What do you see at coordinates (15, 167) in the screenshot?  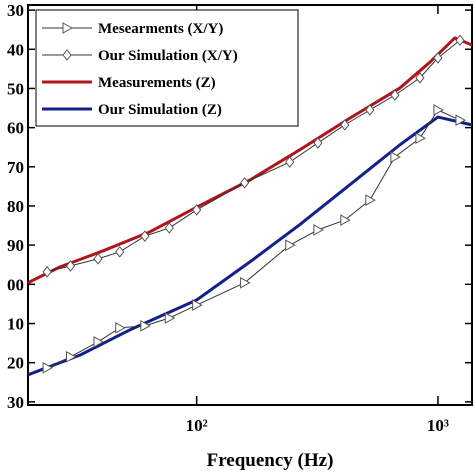 I see `y-tick-label: 70` at bounding box center [15, 167].